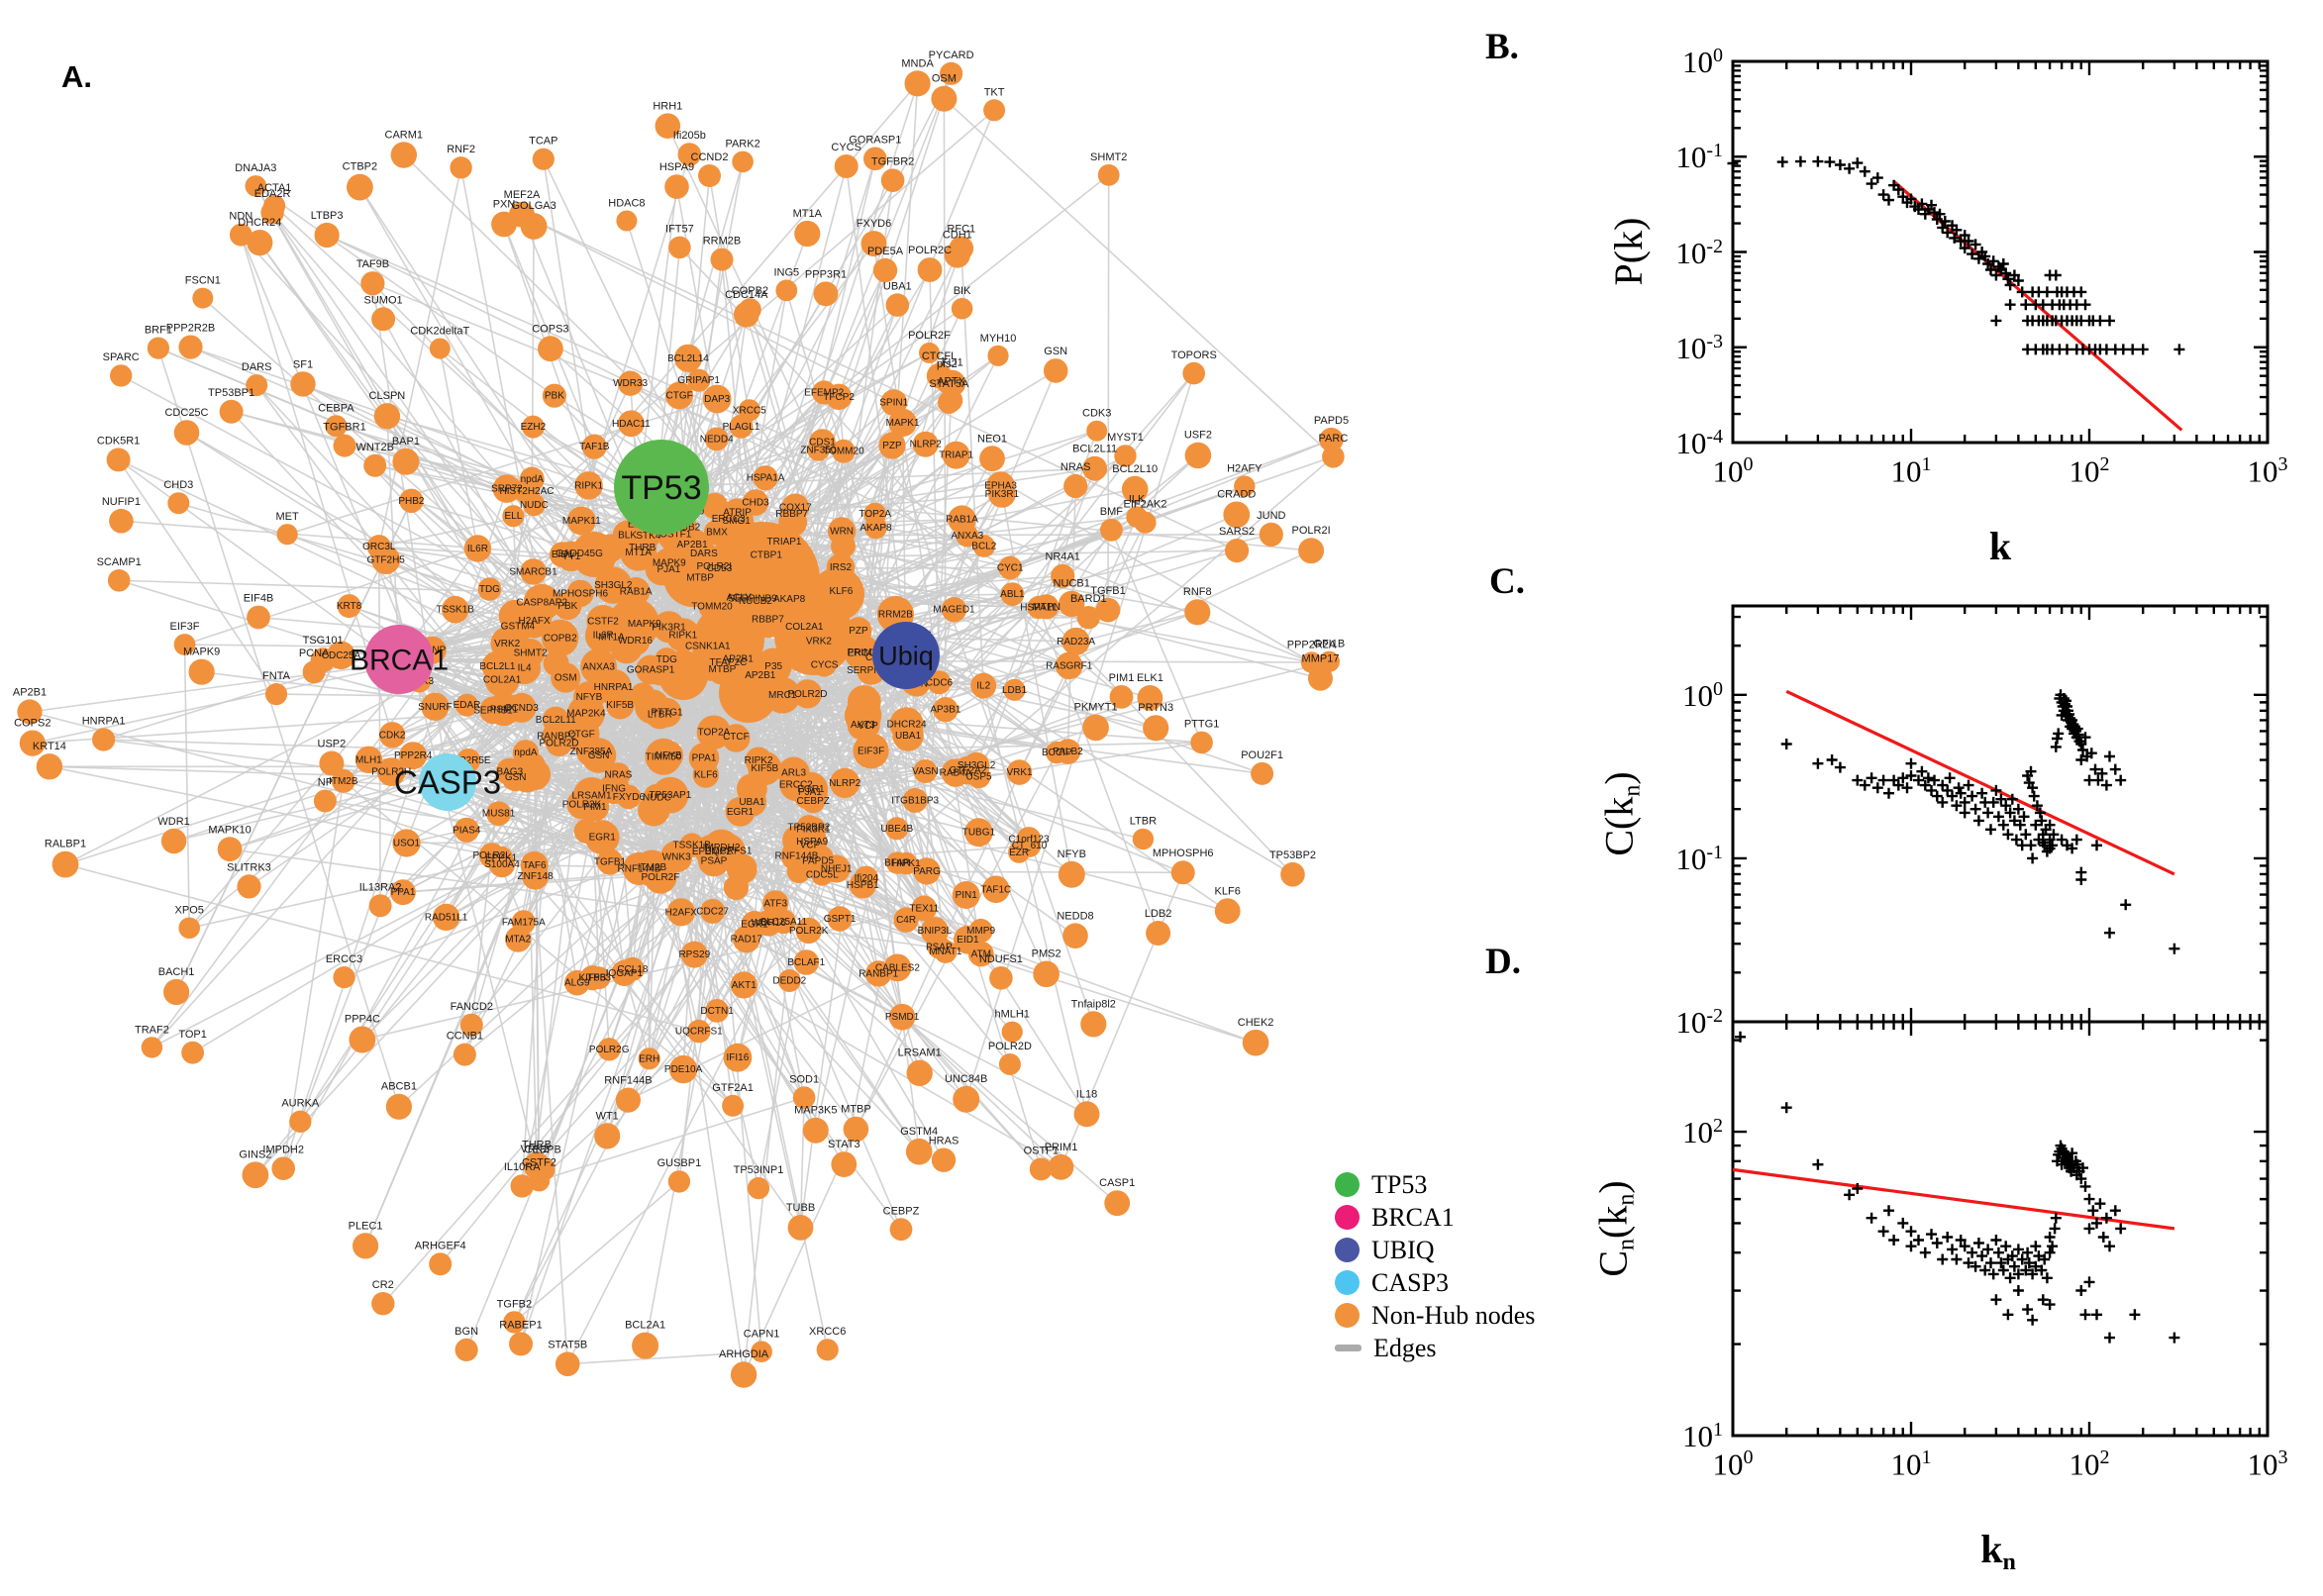 The image size is (2323, 1596). Describe the element at coordinates (76, 76) in the screenshot. I see `panel-label-a: A.` at that location.